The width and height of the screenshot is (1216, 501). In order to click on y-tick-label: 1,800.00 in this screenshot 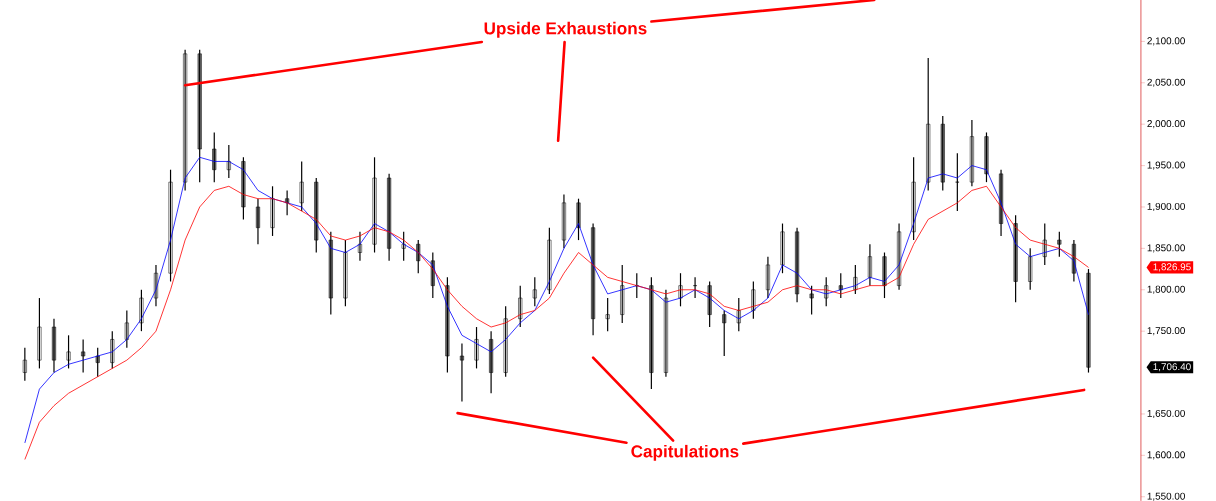, I will do `click(1166, 289)`.